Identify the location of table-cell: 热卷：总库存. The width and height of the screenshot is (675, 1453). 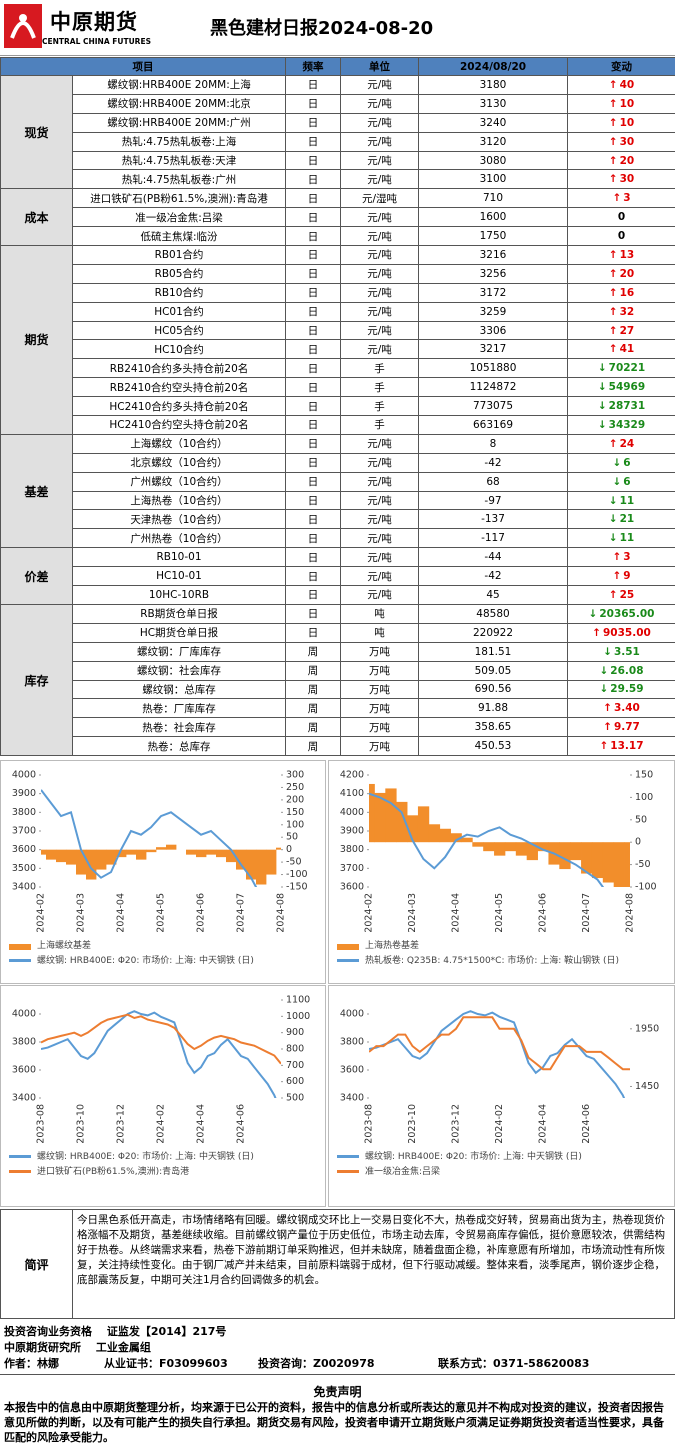
(179, 746).